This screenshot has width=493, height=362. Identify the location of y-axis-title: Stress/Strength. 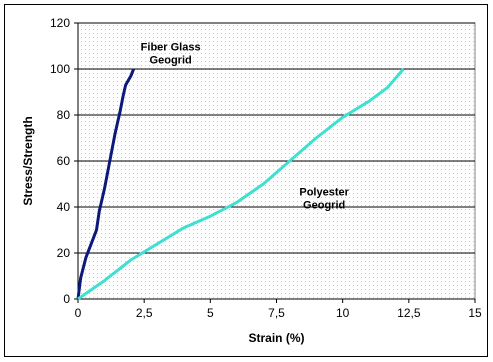
(28, 160).